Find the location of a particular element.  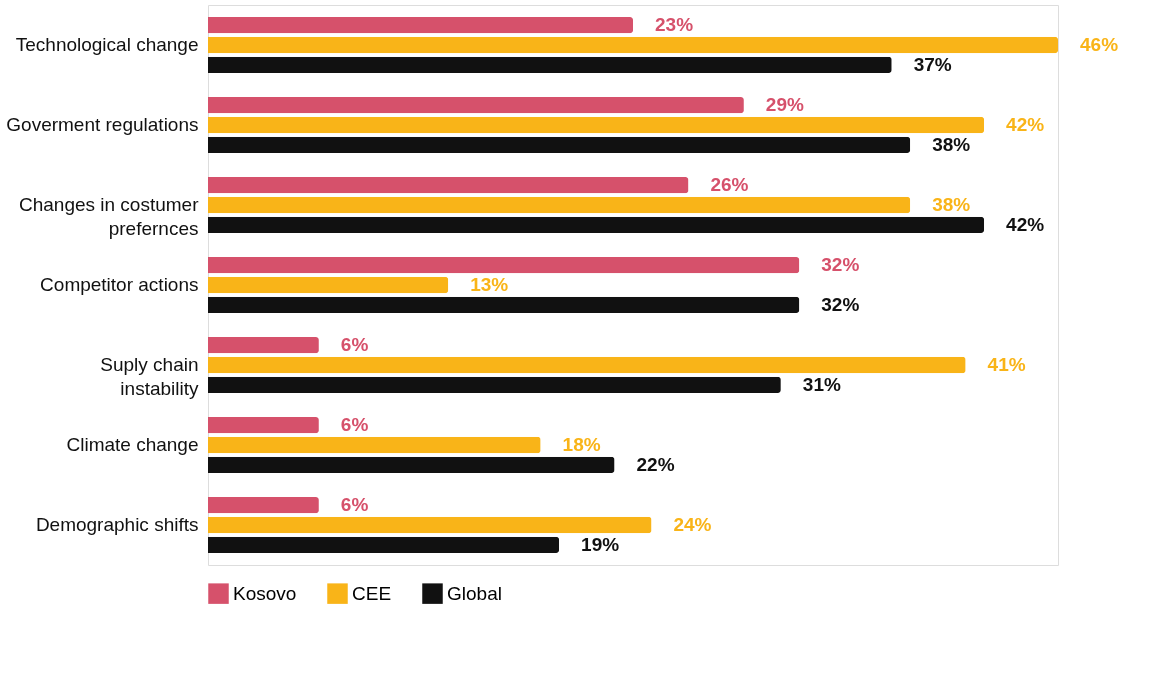

data-label: 41% is located at coordinates (1006, 364).